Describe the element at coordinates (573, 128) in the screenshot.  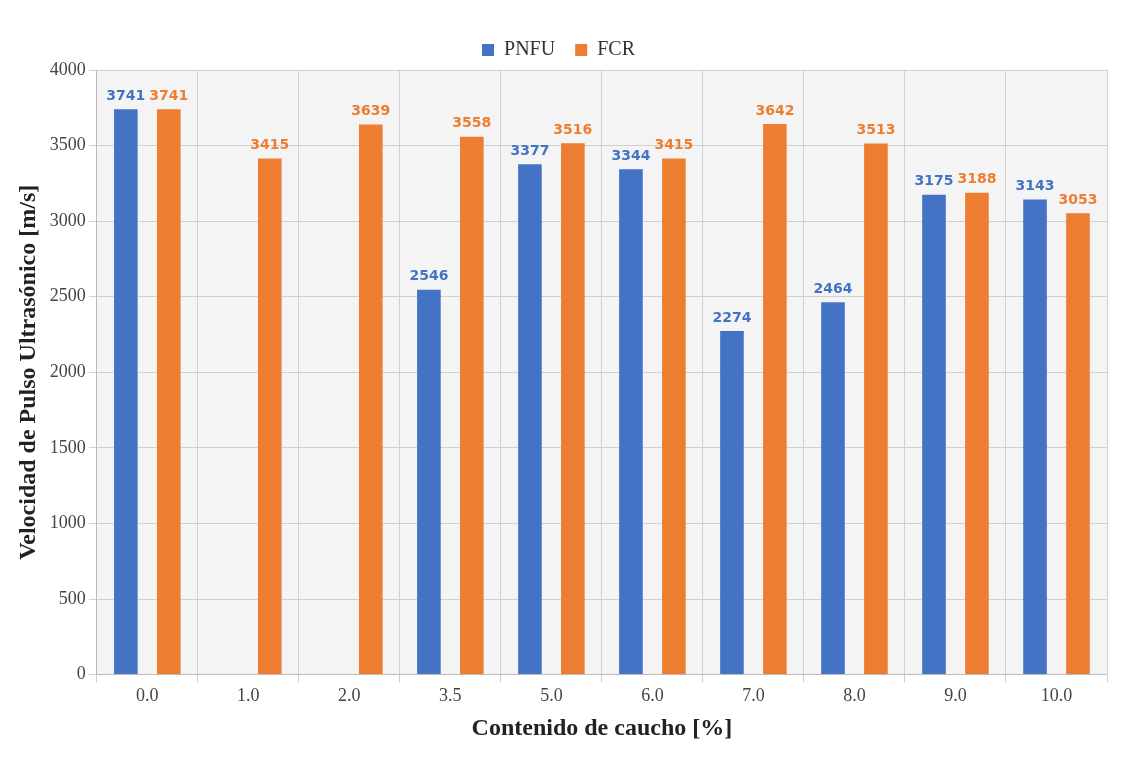
I see `data-label: 3516` at that location.